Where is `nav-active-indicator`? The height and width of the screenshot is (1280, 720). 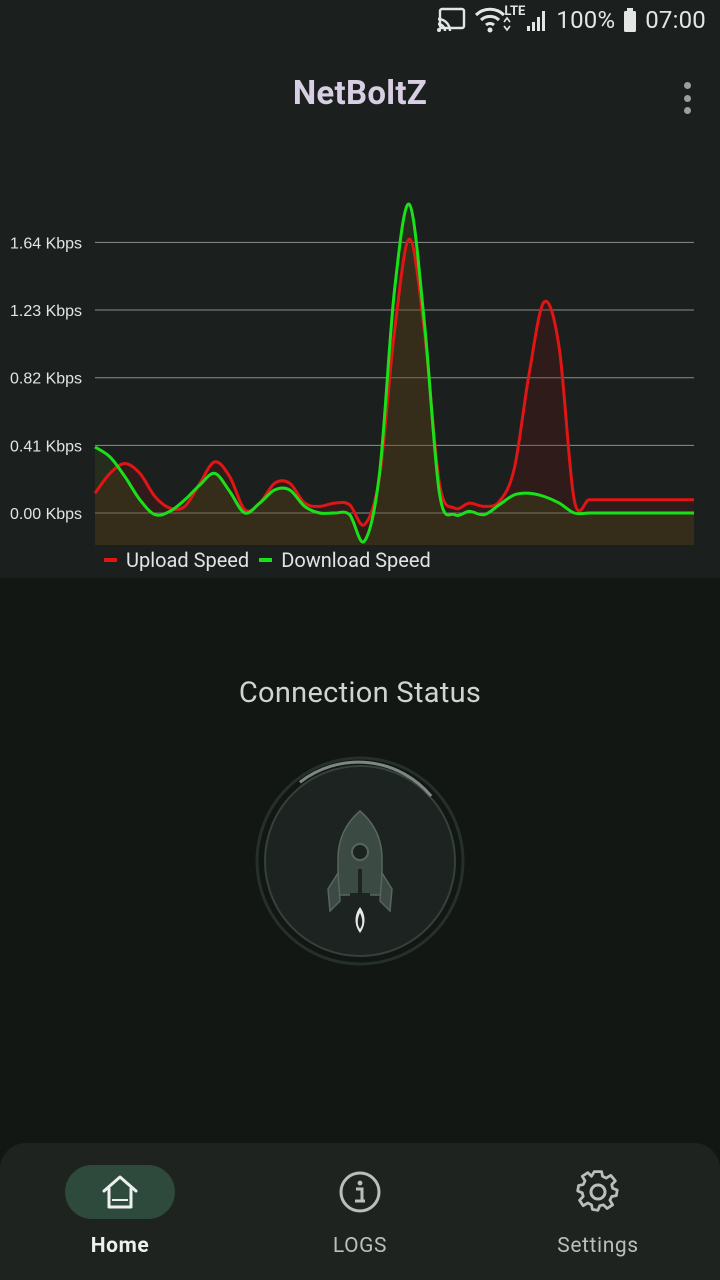 nav-active-indicator is located at coordinates (120, 1192).